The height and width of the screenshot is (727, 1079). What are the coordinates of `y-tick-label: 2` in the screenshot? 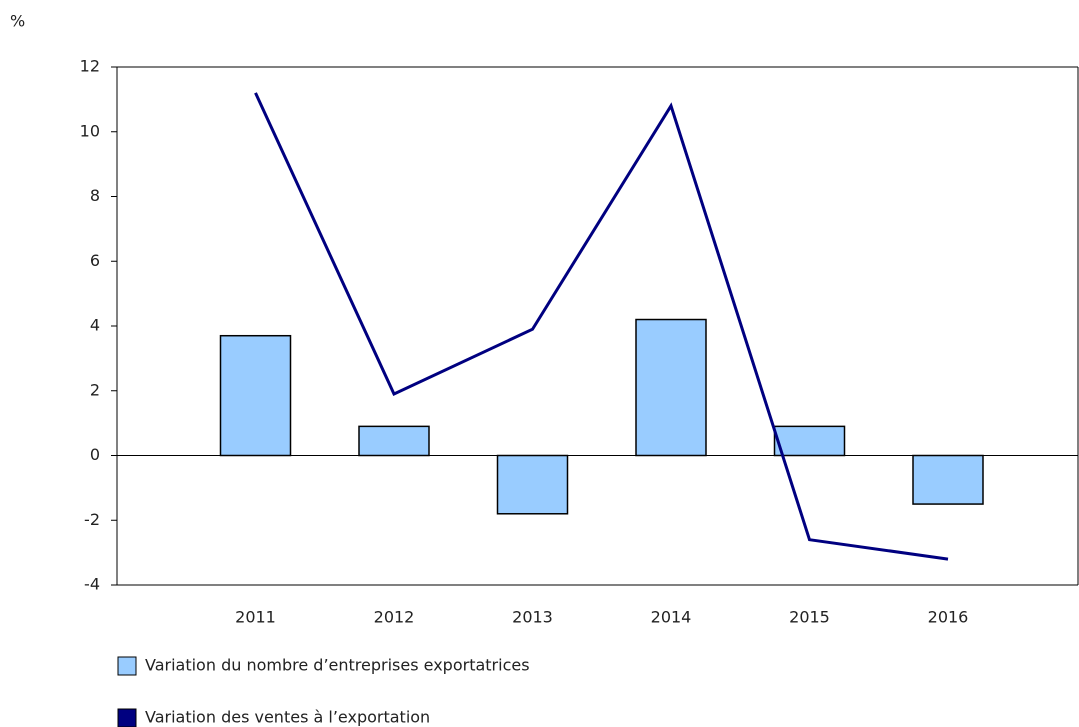 It's located at (95, 389).